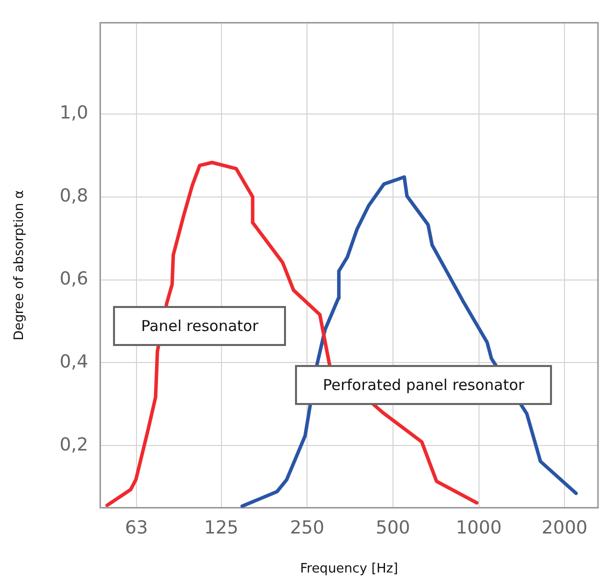 Image resolution: width=600 pixels, height=585 pixels. What do you see at coordinates (393, 527) in the screenshot?
I see `x-tick-label: 500` at bounding box center [393, 527].